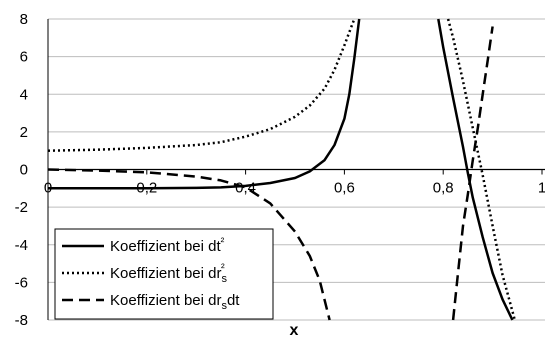  I want to click on y-tick-label: -8, so click(21, 320).